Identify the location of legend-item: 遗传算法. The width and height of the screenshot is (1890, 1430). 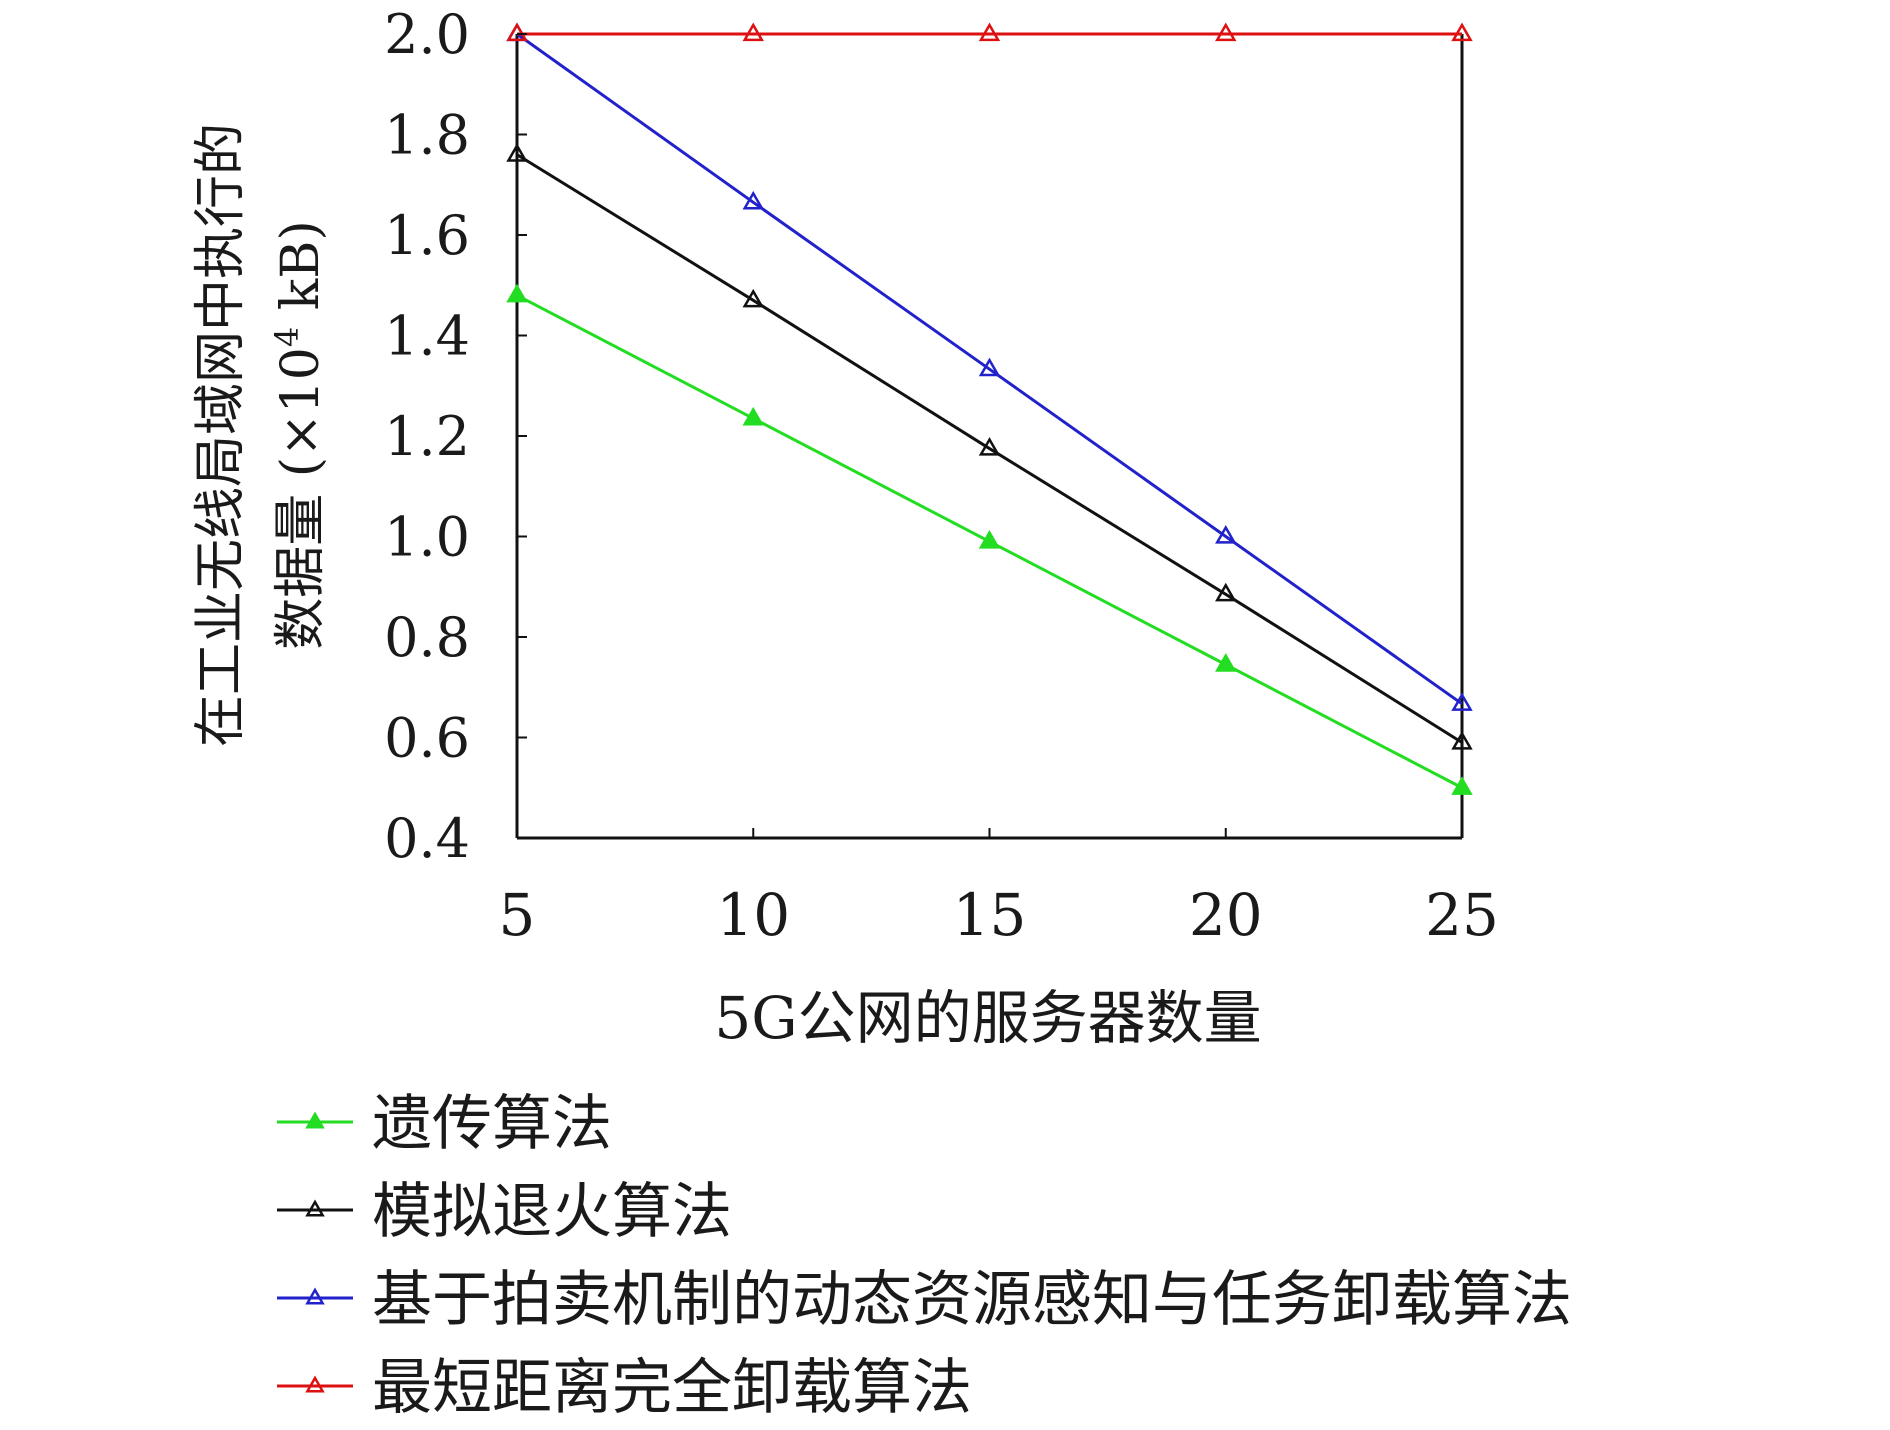
(444, 1124).